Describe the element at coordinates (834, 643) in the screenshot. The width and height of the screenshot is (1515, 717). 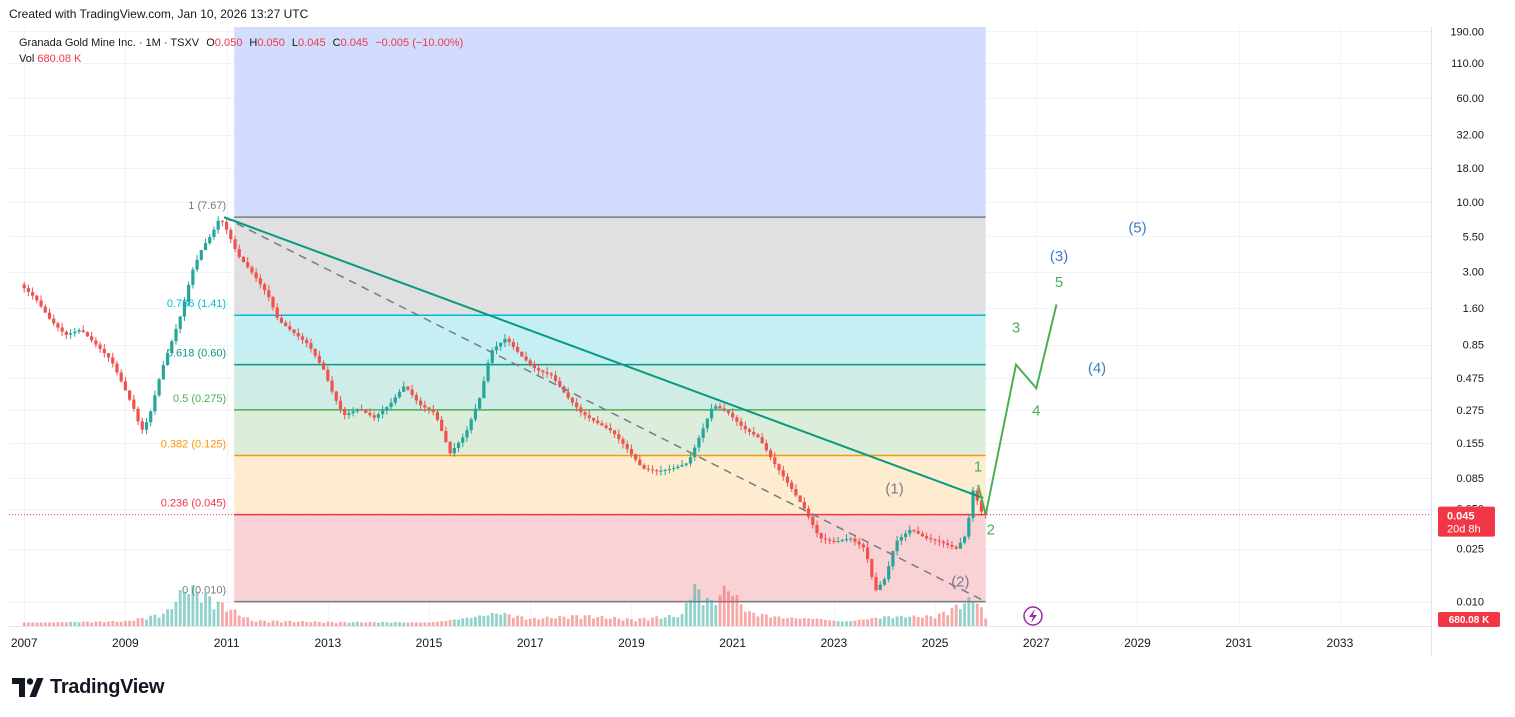
I see `time-scale-label: 2023` at that location.